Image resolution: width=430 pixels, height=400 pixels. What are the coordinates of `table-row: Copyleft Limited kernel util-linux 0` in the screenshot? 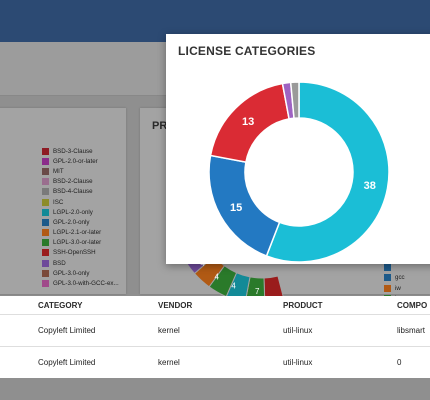 It's located at (215, 362).